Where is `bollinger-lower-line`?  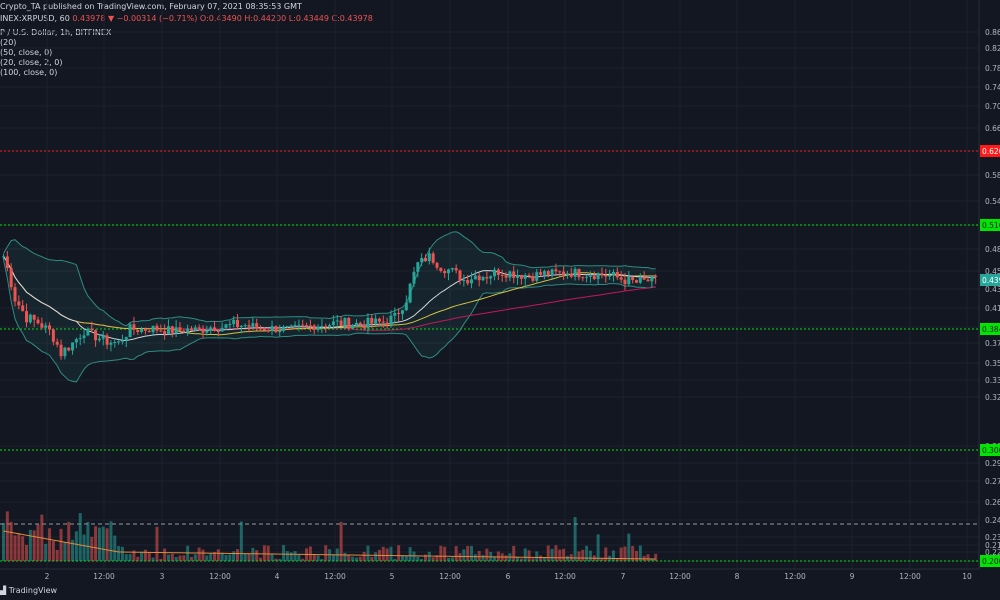 bollinger-lower-line is located at coordinates (329, 321).